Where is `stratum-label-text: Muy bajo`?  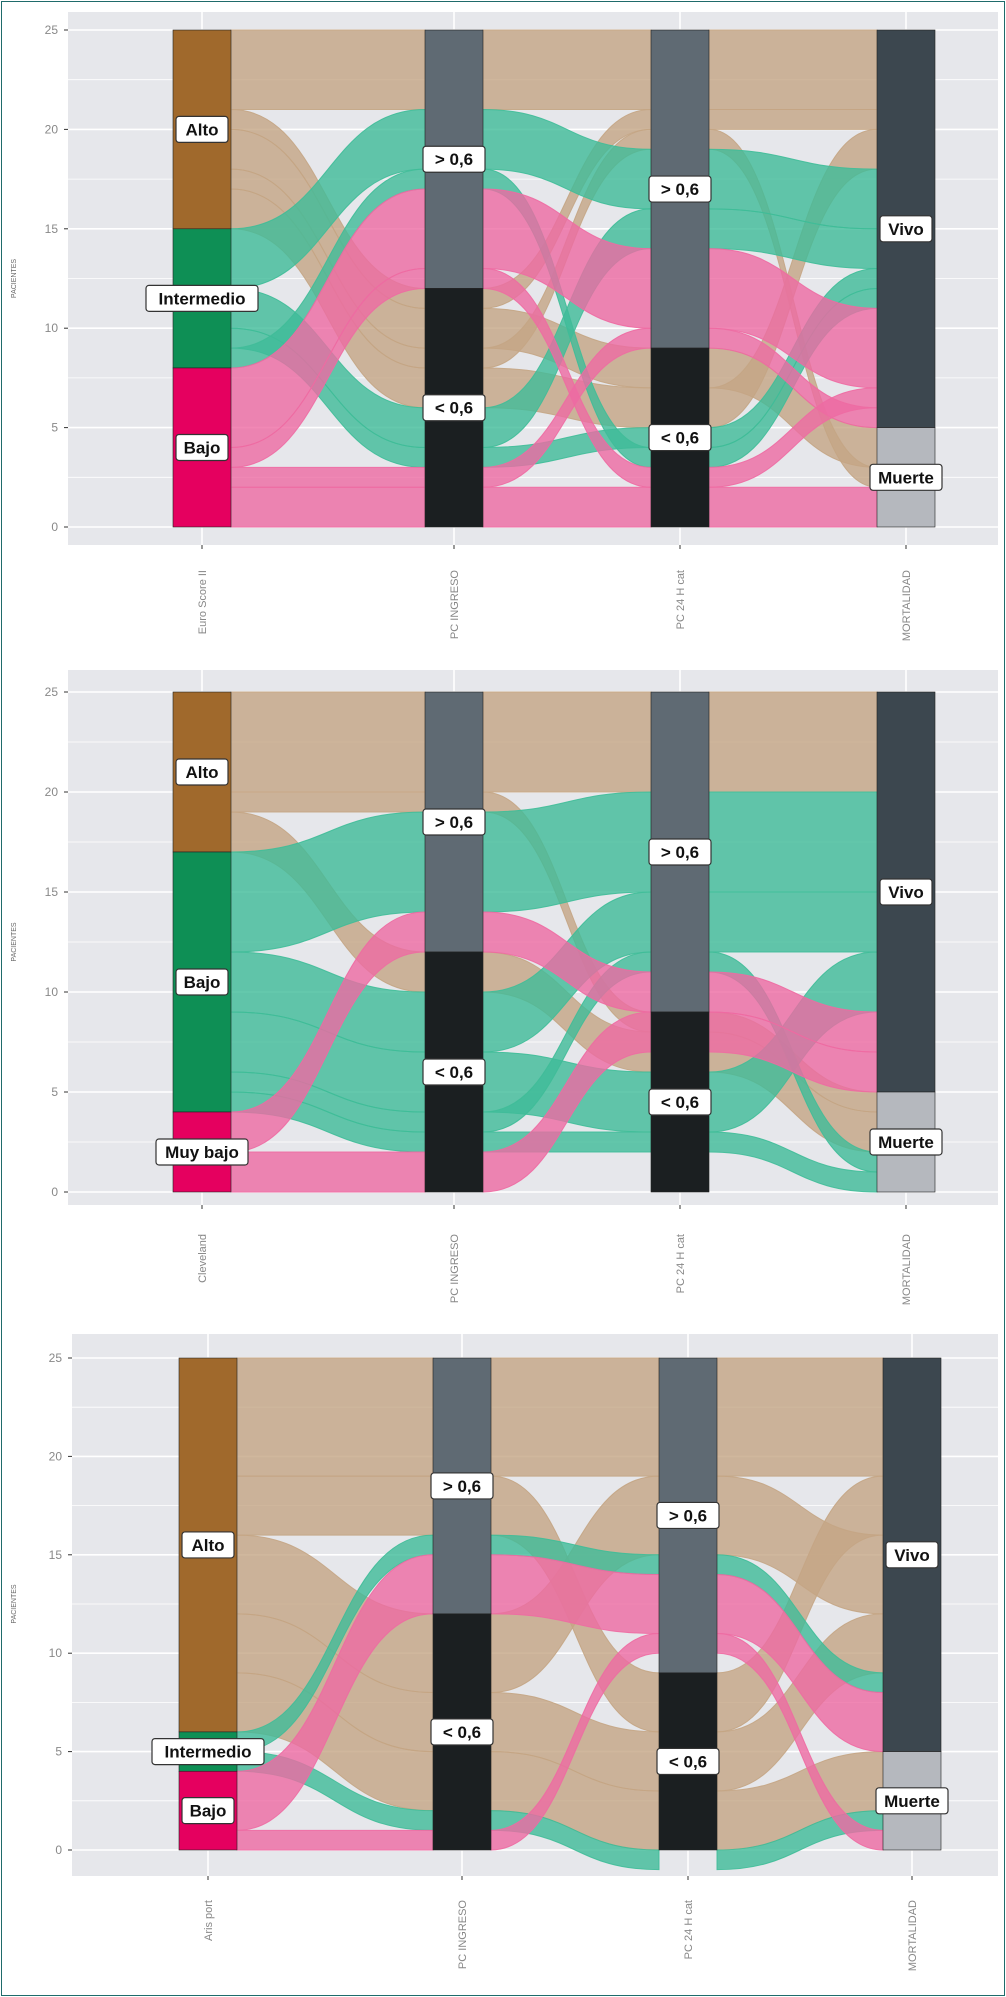
stratum-label-text: Muy bajo is located at coordinates (202, 1152).